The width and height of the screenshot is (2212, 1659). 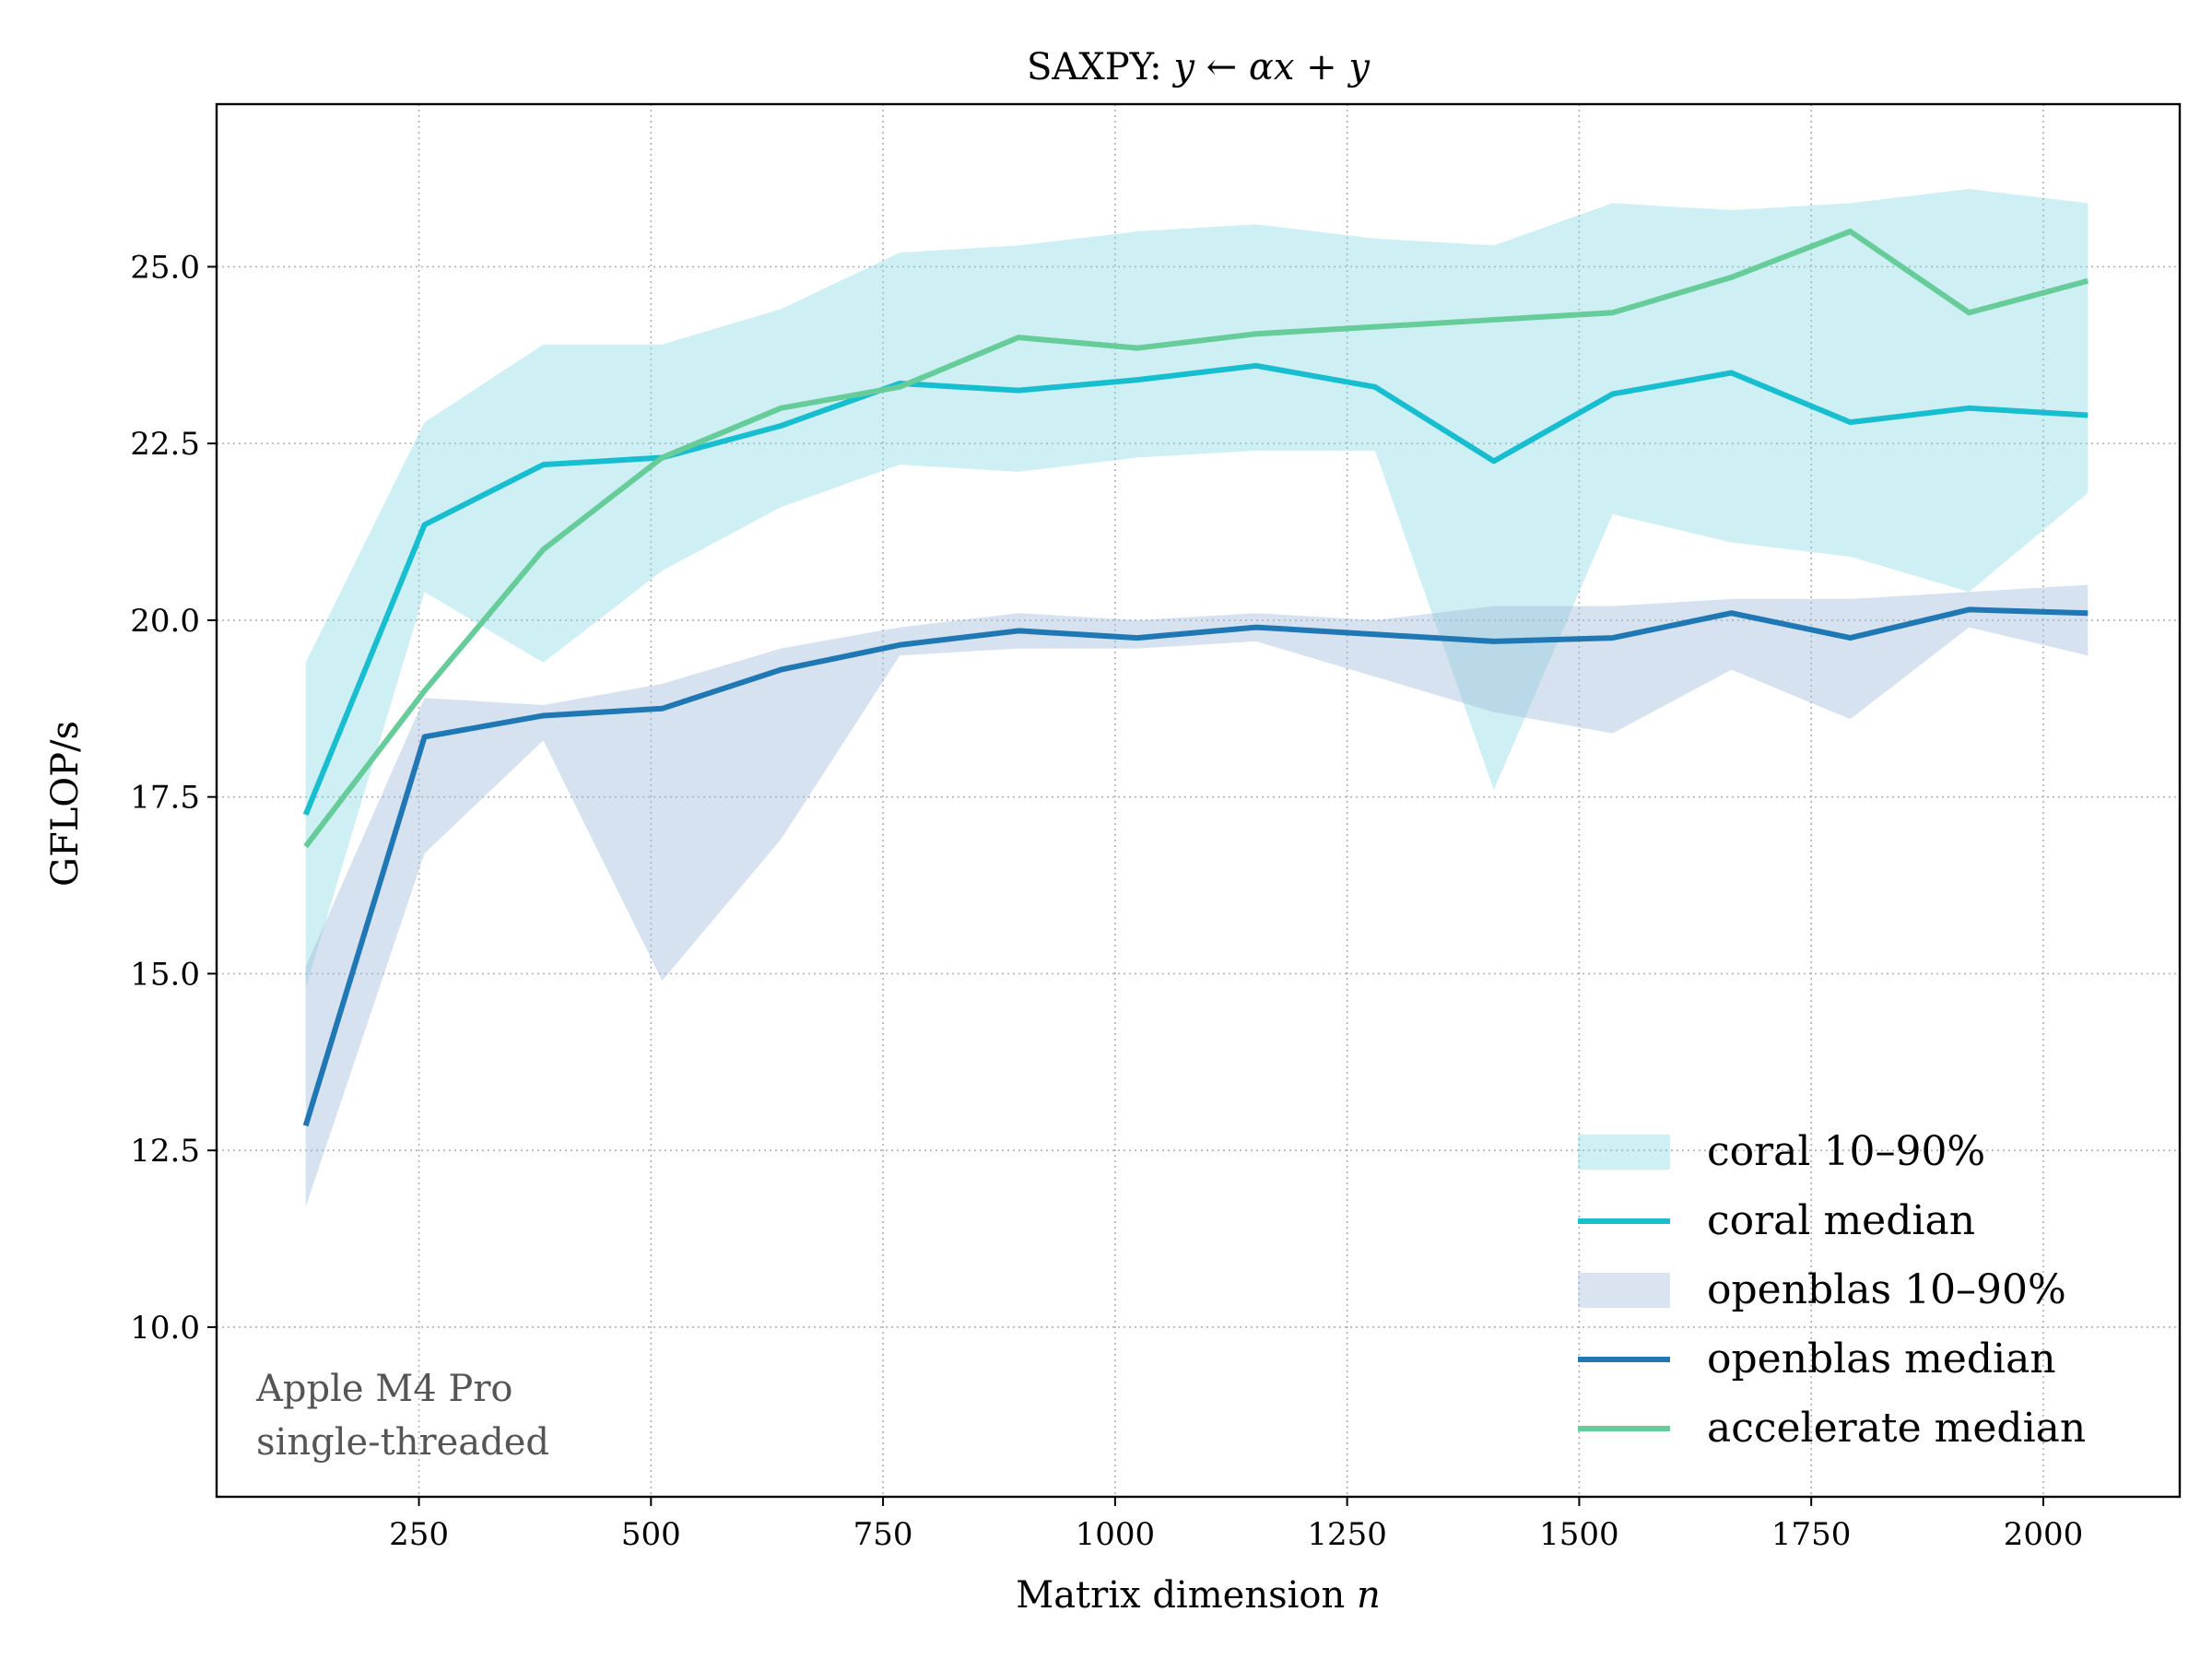 I want to click on x-axis-label-text: Matrix dimension, so click(x=1186, y=1595).